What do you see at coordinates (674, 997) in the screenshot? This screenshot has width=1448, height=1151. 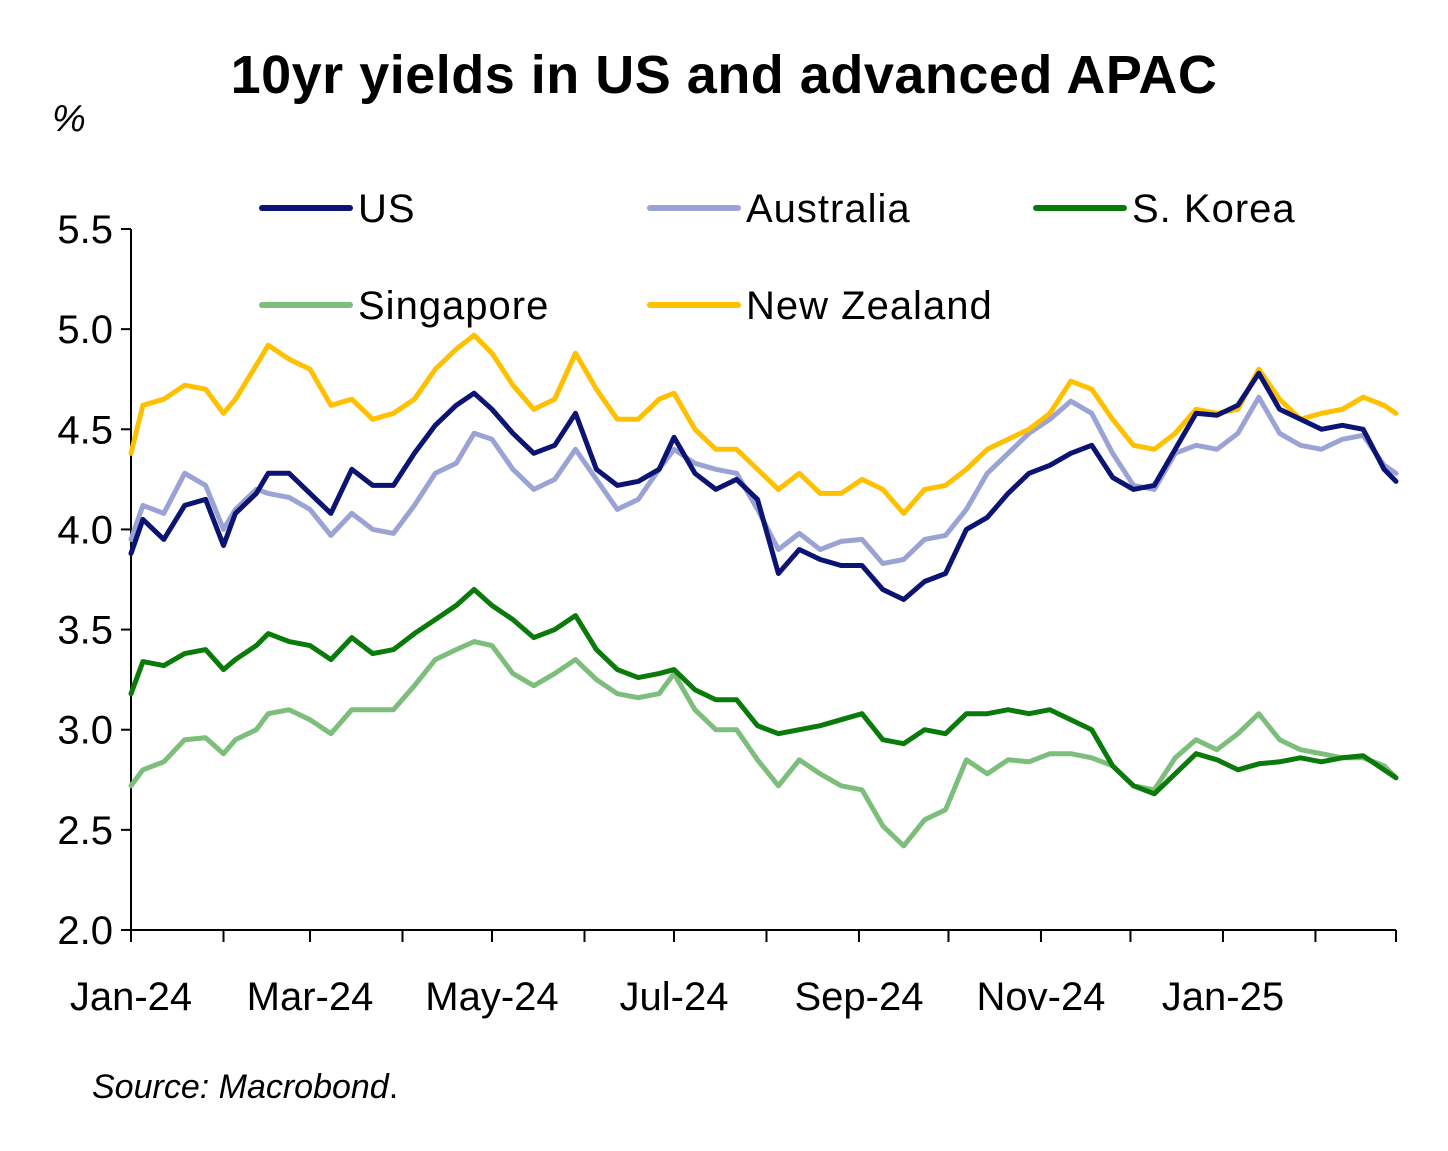 I see `x-tick-label: Jul-24` at bounding box center [674, 997].